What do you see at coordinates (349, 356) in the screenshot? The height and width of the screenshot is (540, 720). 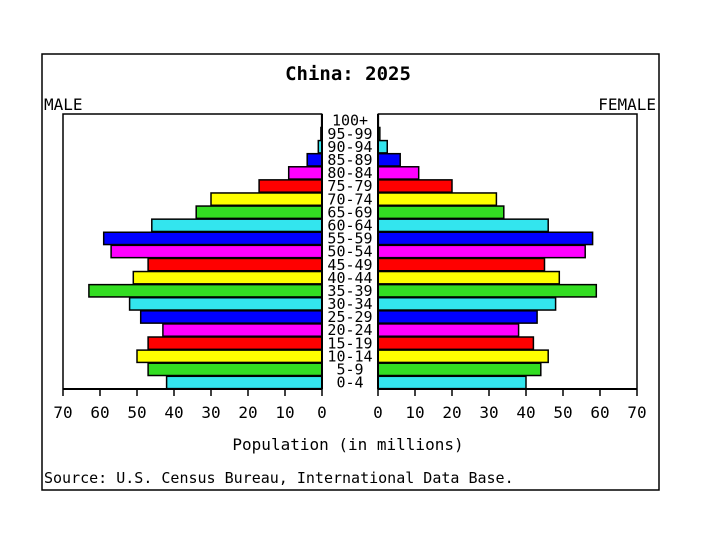 I see `age-label-10-14: 10-14` at bounding box center [349, 356].